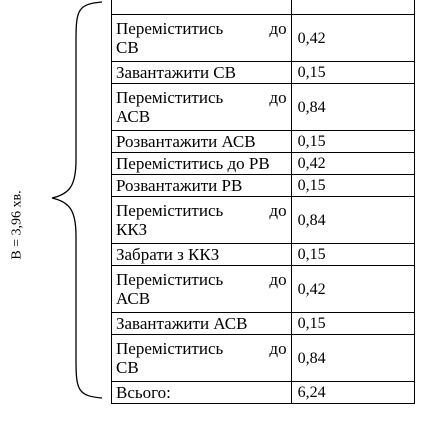  Describe the element at coordinates (201, 163) in the screenshot. I see `operation-label: Переміститись до РВ` at that location.